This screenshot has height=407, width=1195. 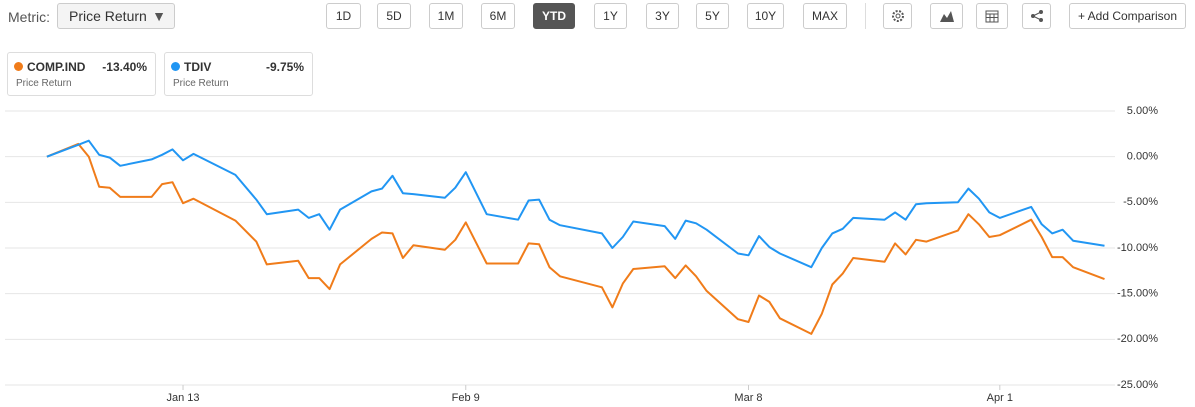 What do you see at coordinates (748, 398) in the screenshot?
I see `x-tick-label: Mar 8` at bounding box center [748, 398].